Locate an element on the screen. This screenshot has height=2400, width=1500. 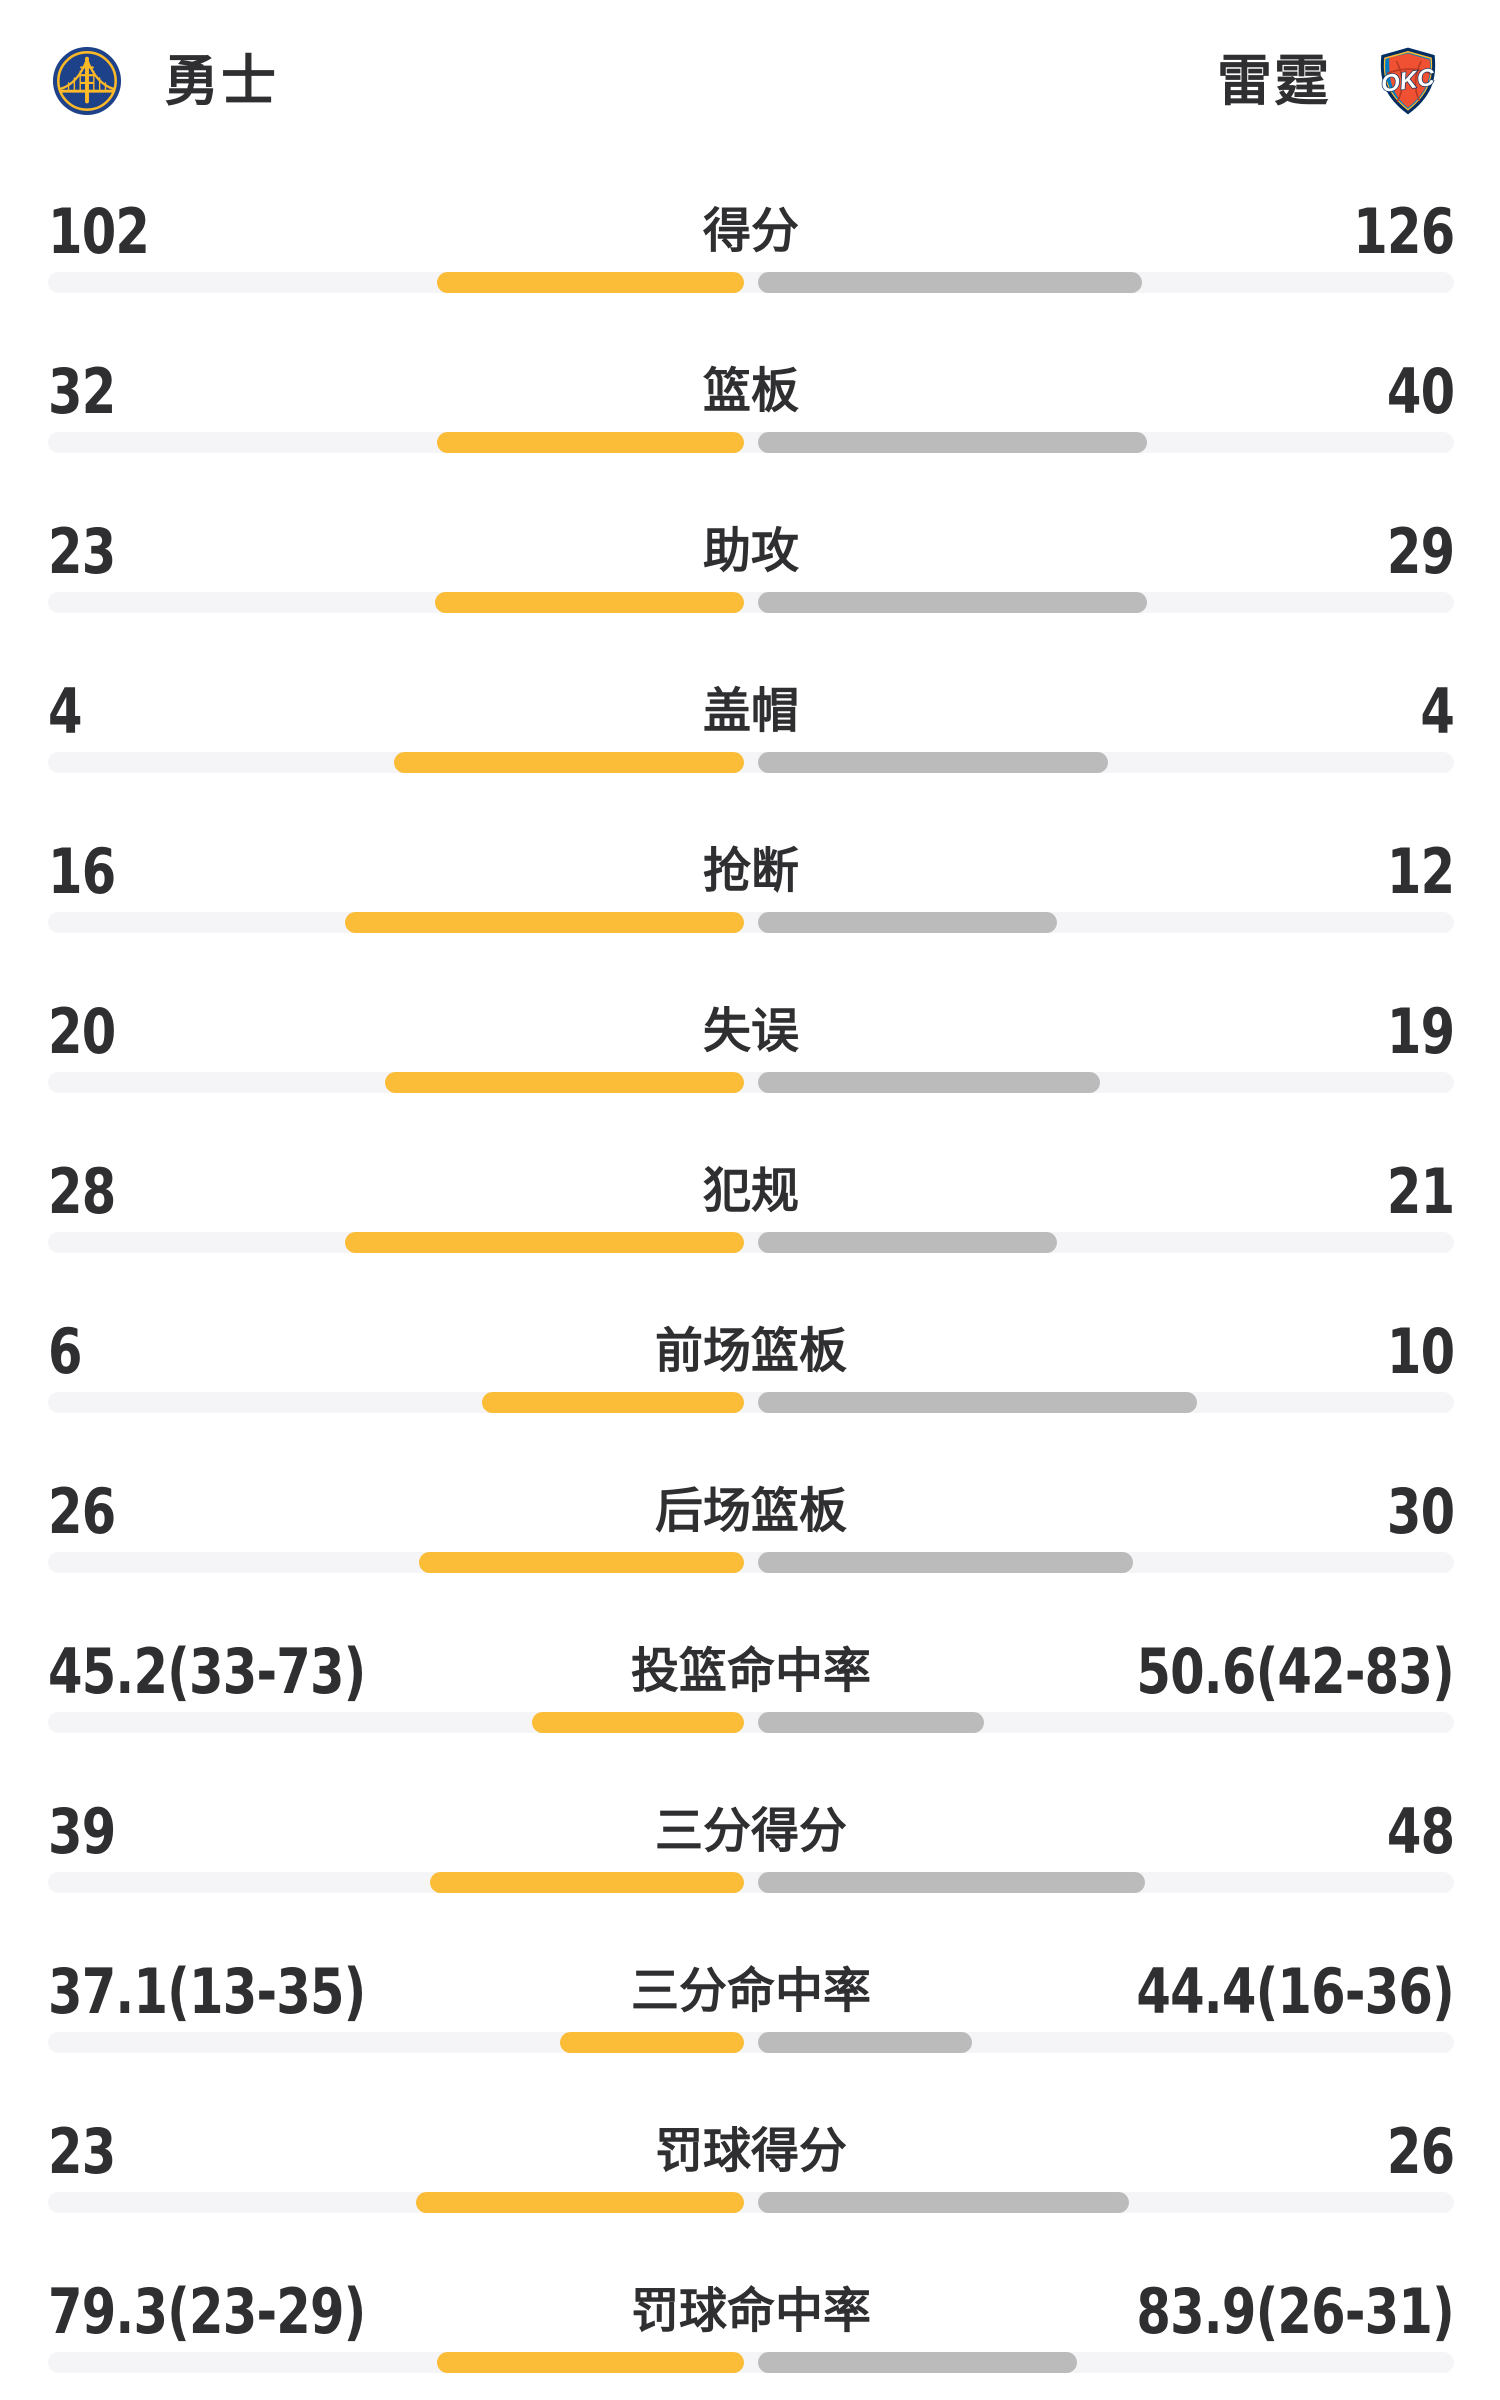
away-team: 雷霆 OKC is located at coordinates (1330, 81).